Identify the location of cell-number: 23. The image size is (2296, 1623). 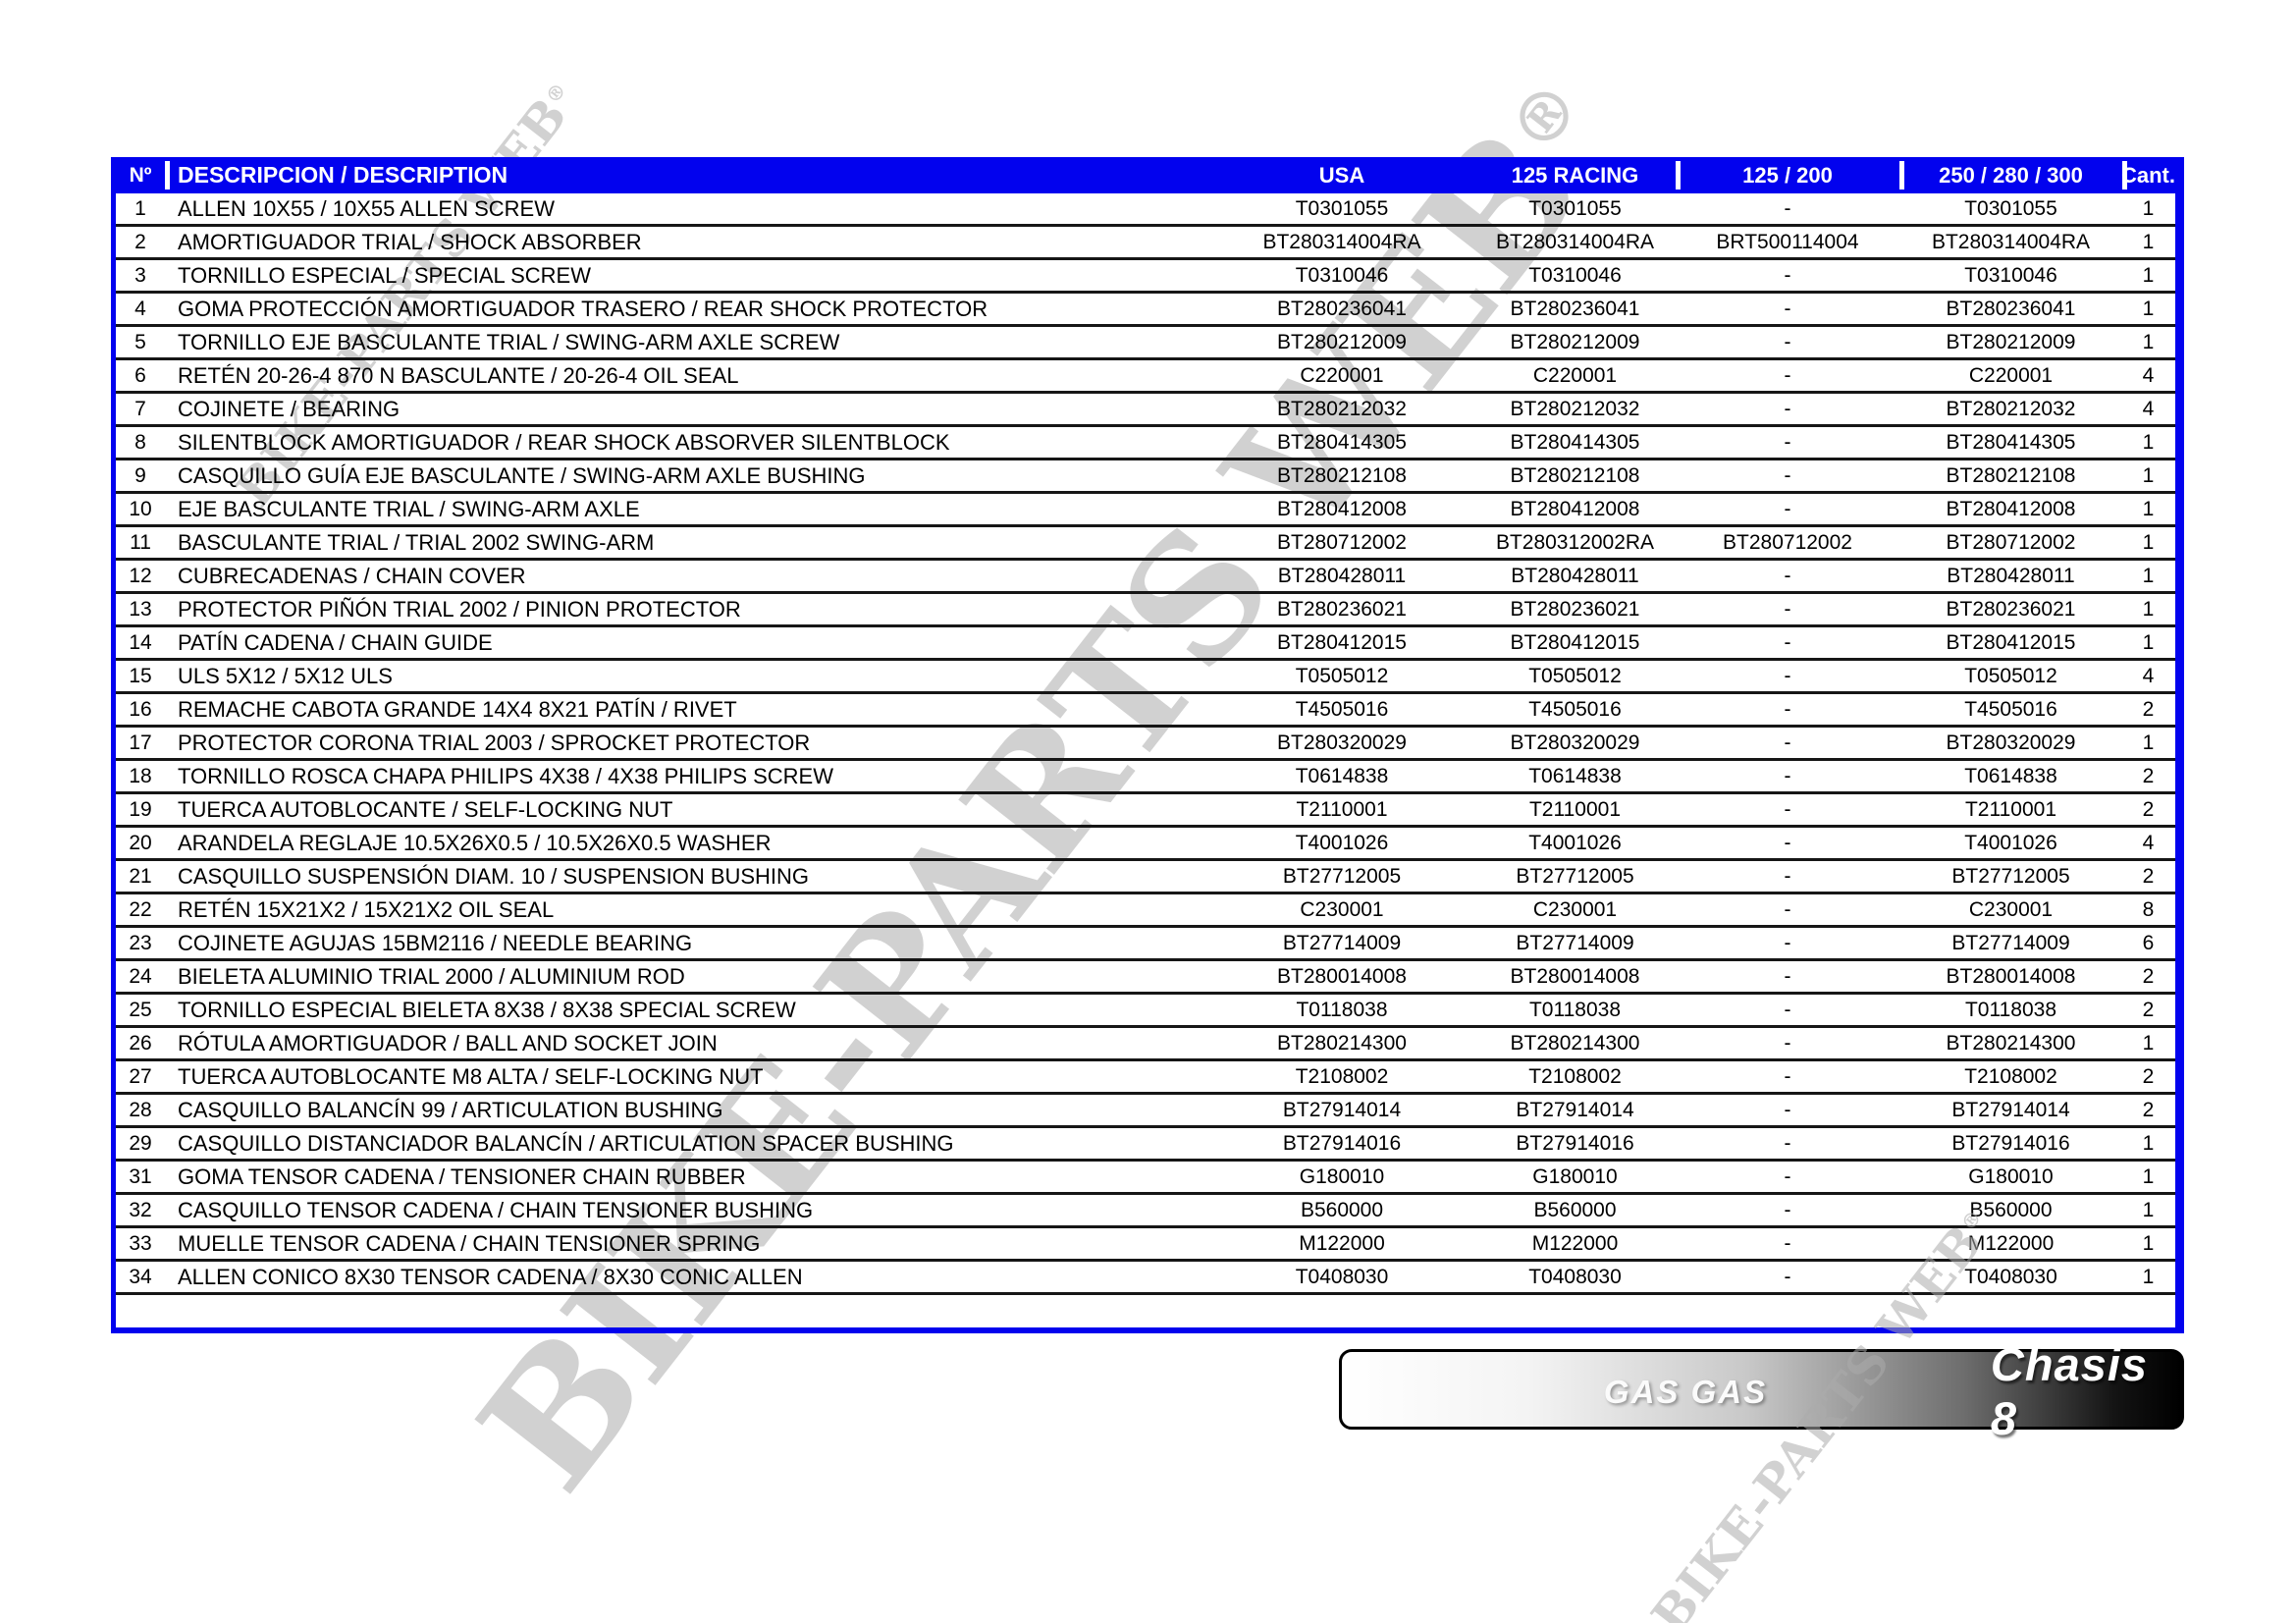
(140, 942).